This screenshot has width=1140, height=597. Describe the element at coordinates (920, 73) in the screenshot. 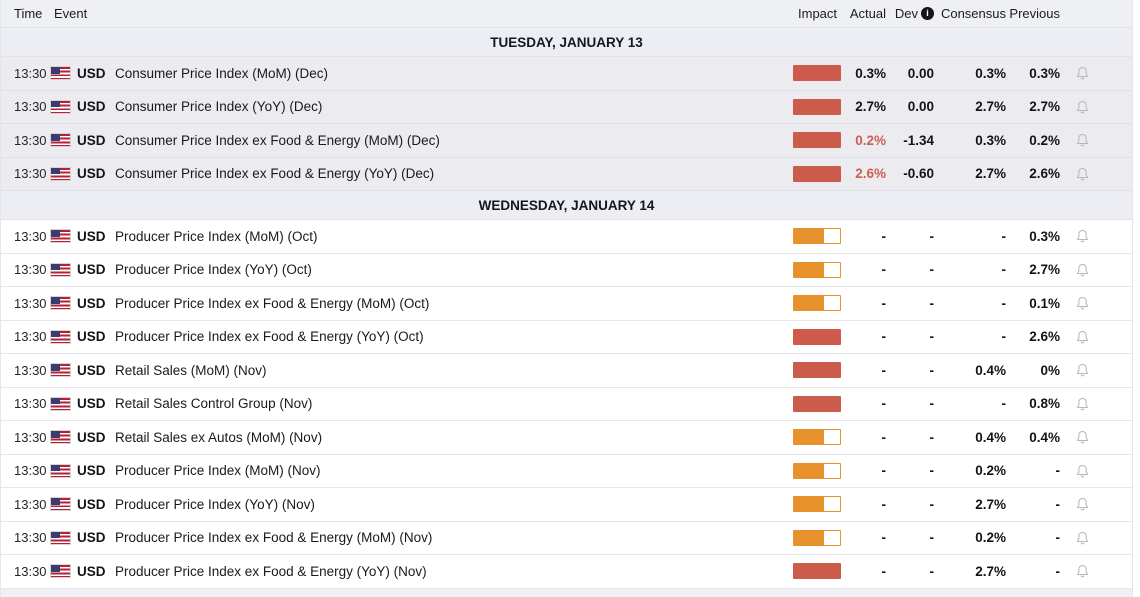

I see `deviation-value: 0.00` at that location.